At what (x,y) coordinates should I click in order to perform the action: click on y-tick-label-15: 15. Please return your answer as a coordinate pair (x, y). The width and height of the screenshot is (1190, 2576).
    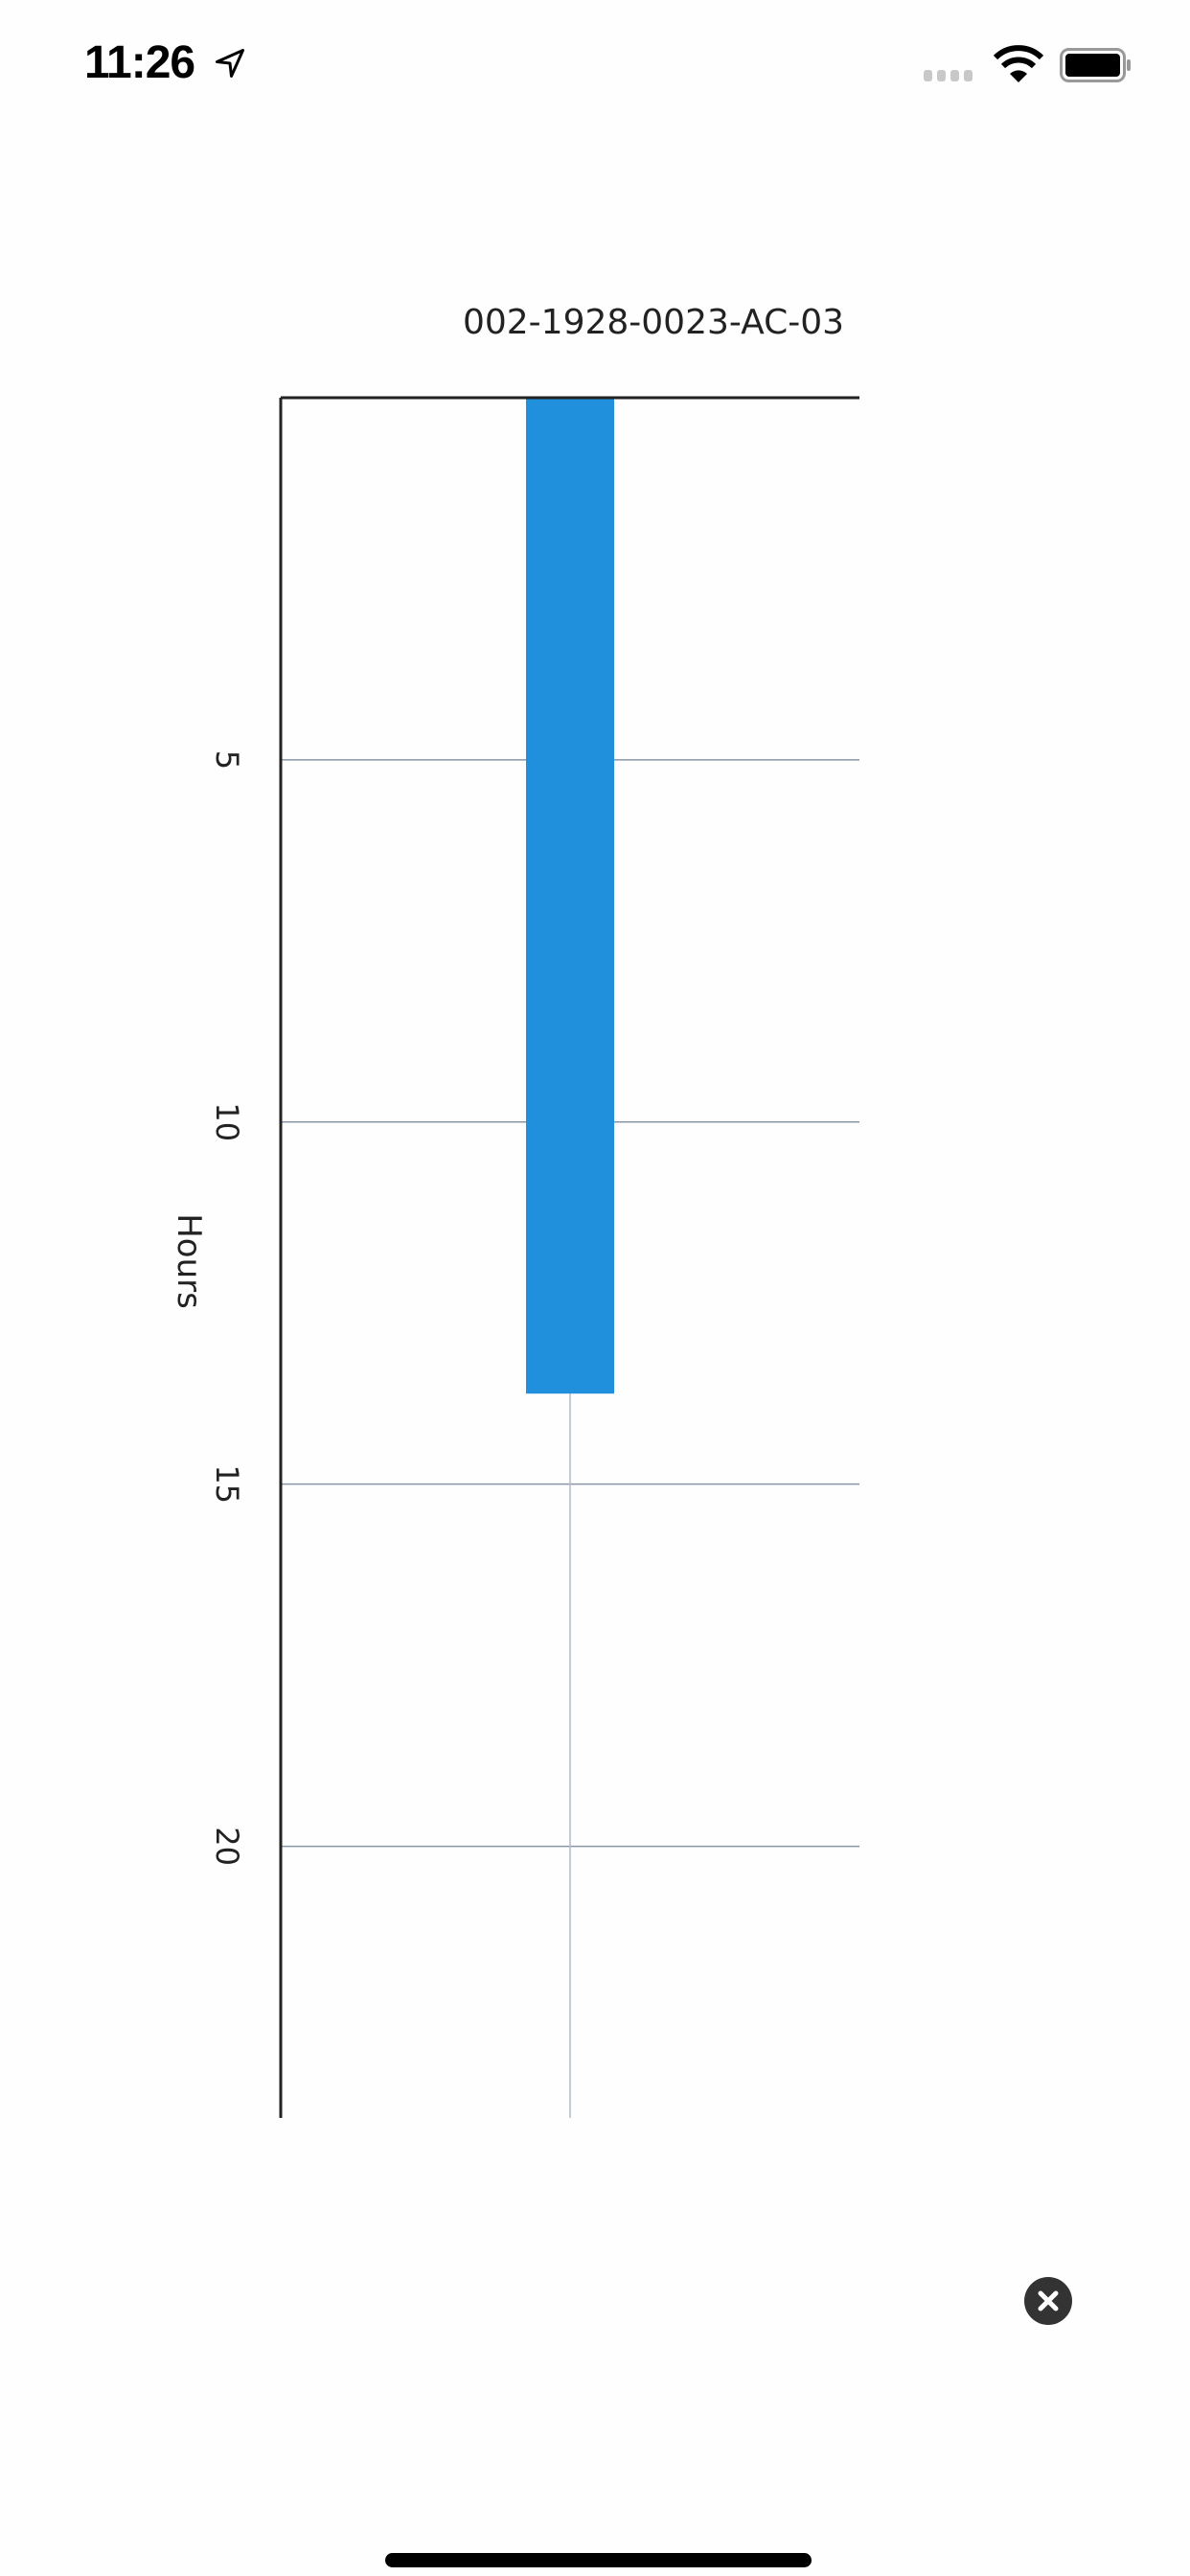
    Looking at the image, I should click on (227, 1484).